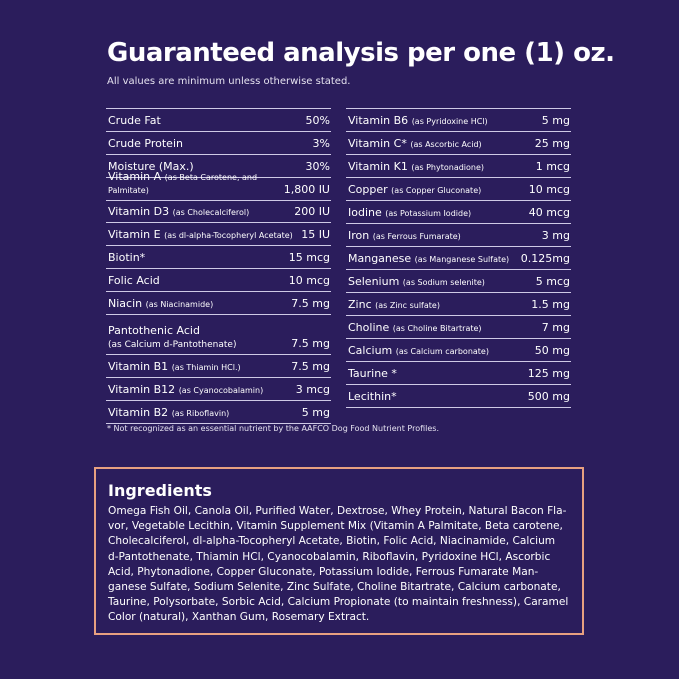  I want to click on nutrient-source: (as Phytonadione), so click(448, 167).